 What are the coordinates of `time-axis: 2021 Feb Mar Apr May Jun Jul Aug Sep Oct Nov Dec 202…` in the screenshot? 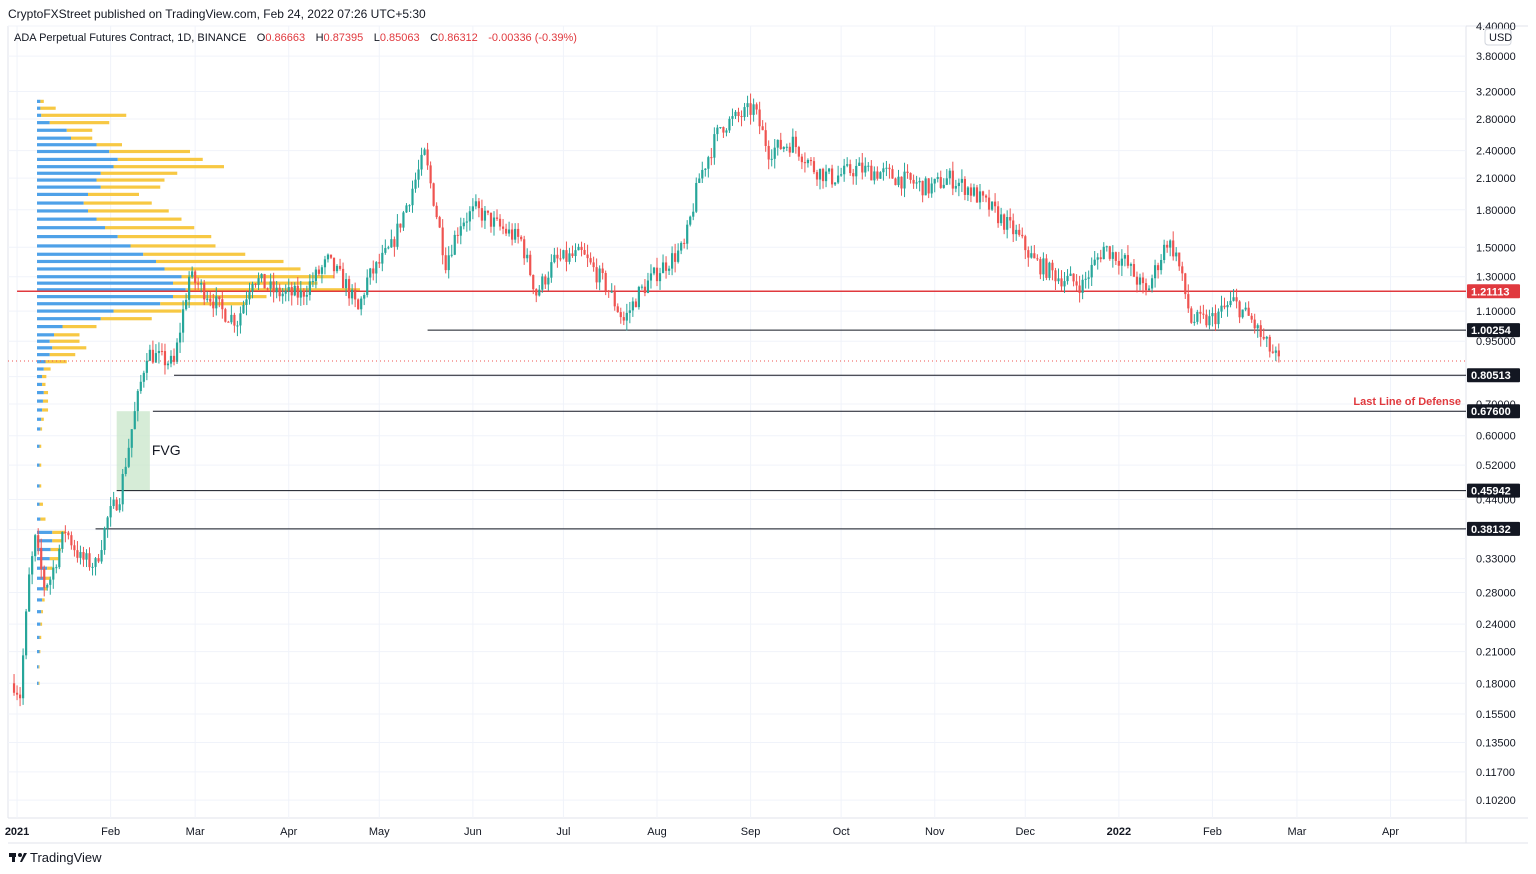 It's located at (702, 832).